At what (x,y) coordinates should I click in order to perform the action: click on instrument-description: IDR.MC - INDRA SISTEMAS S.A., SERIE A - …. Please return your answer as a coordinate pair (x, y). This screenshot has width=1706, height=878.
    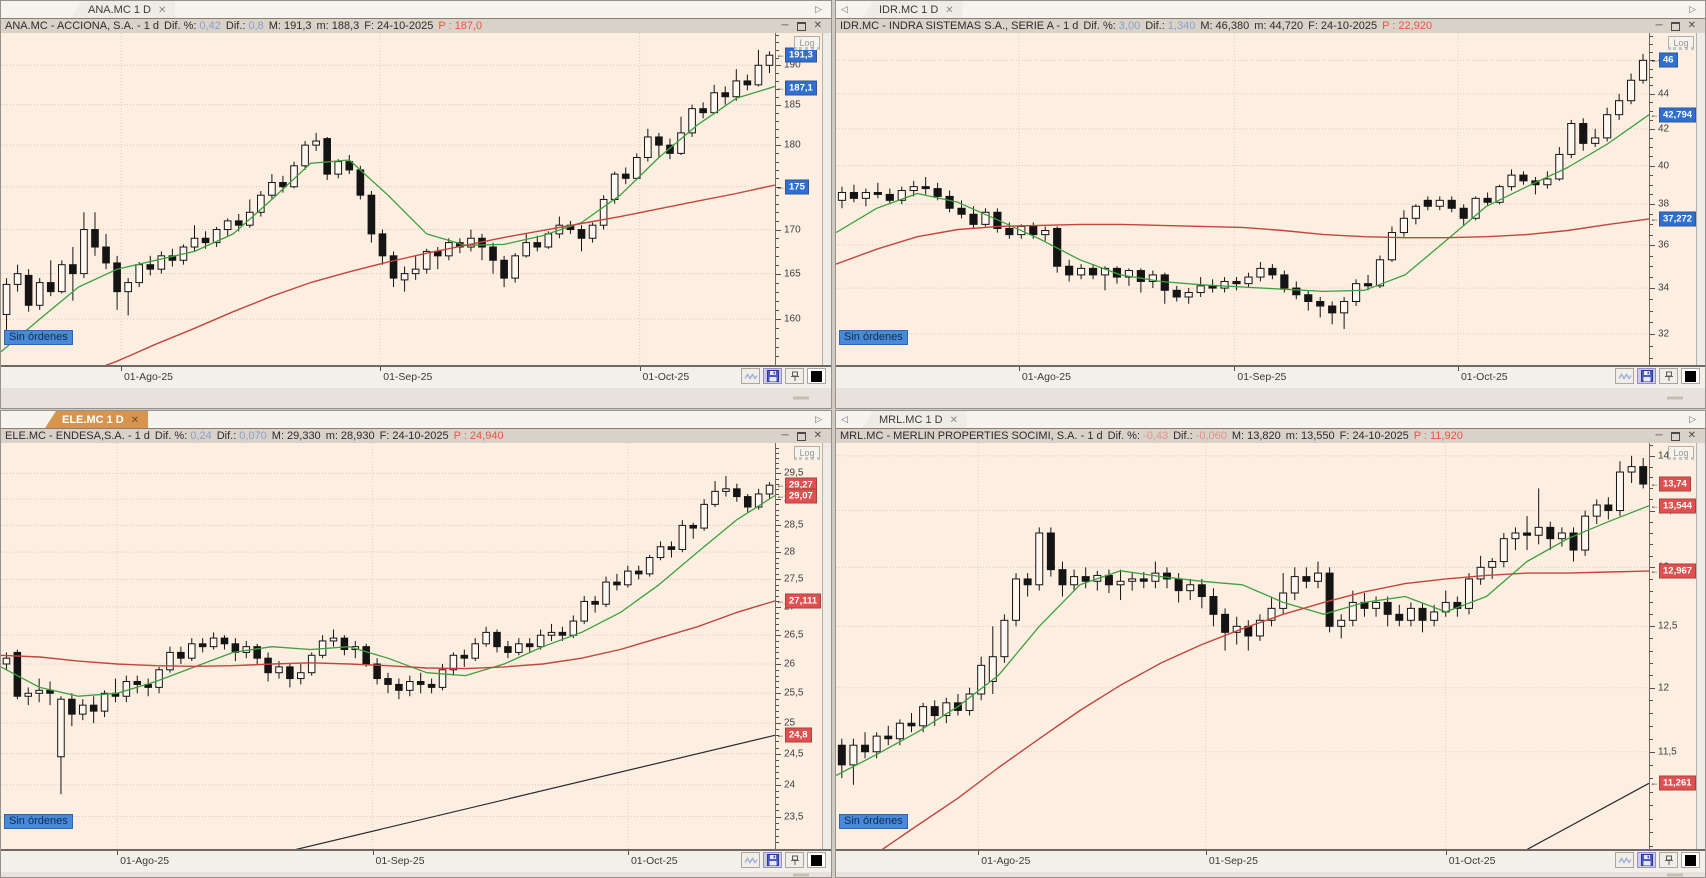
    Looking at the image, I should click on (959, 26).